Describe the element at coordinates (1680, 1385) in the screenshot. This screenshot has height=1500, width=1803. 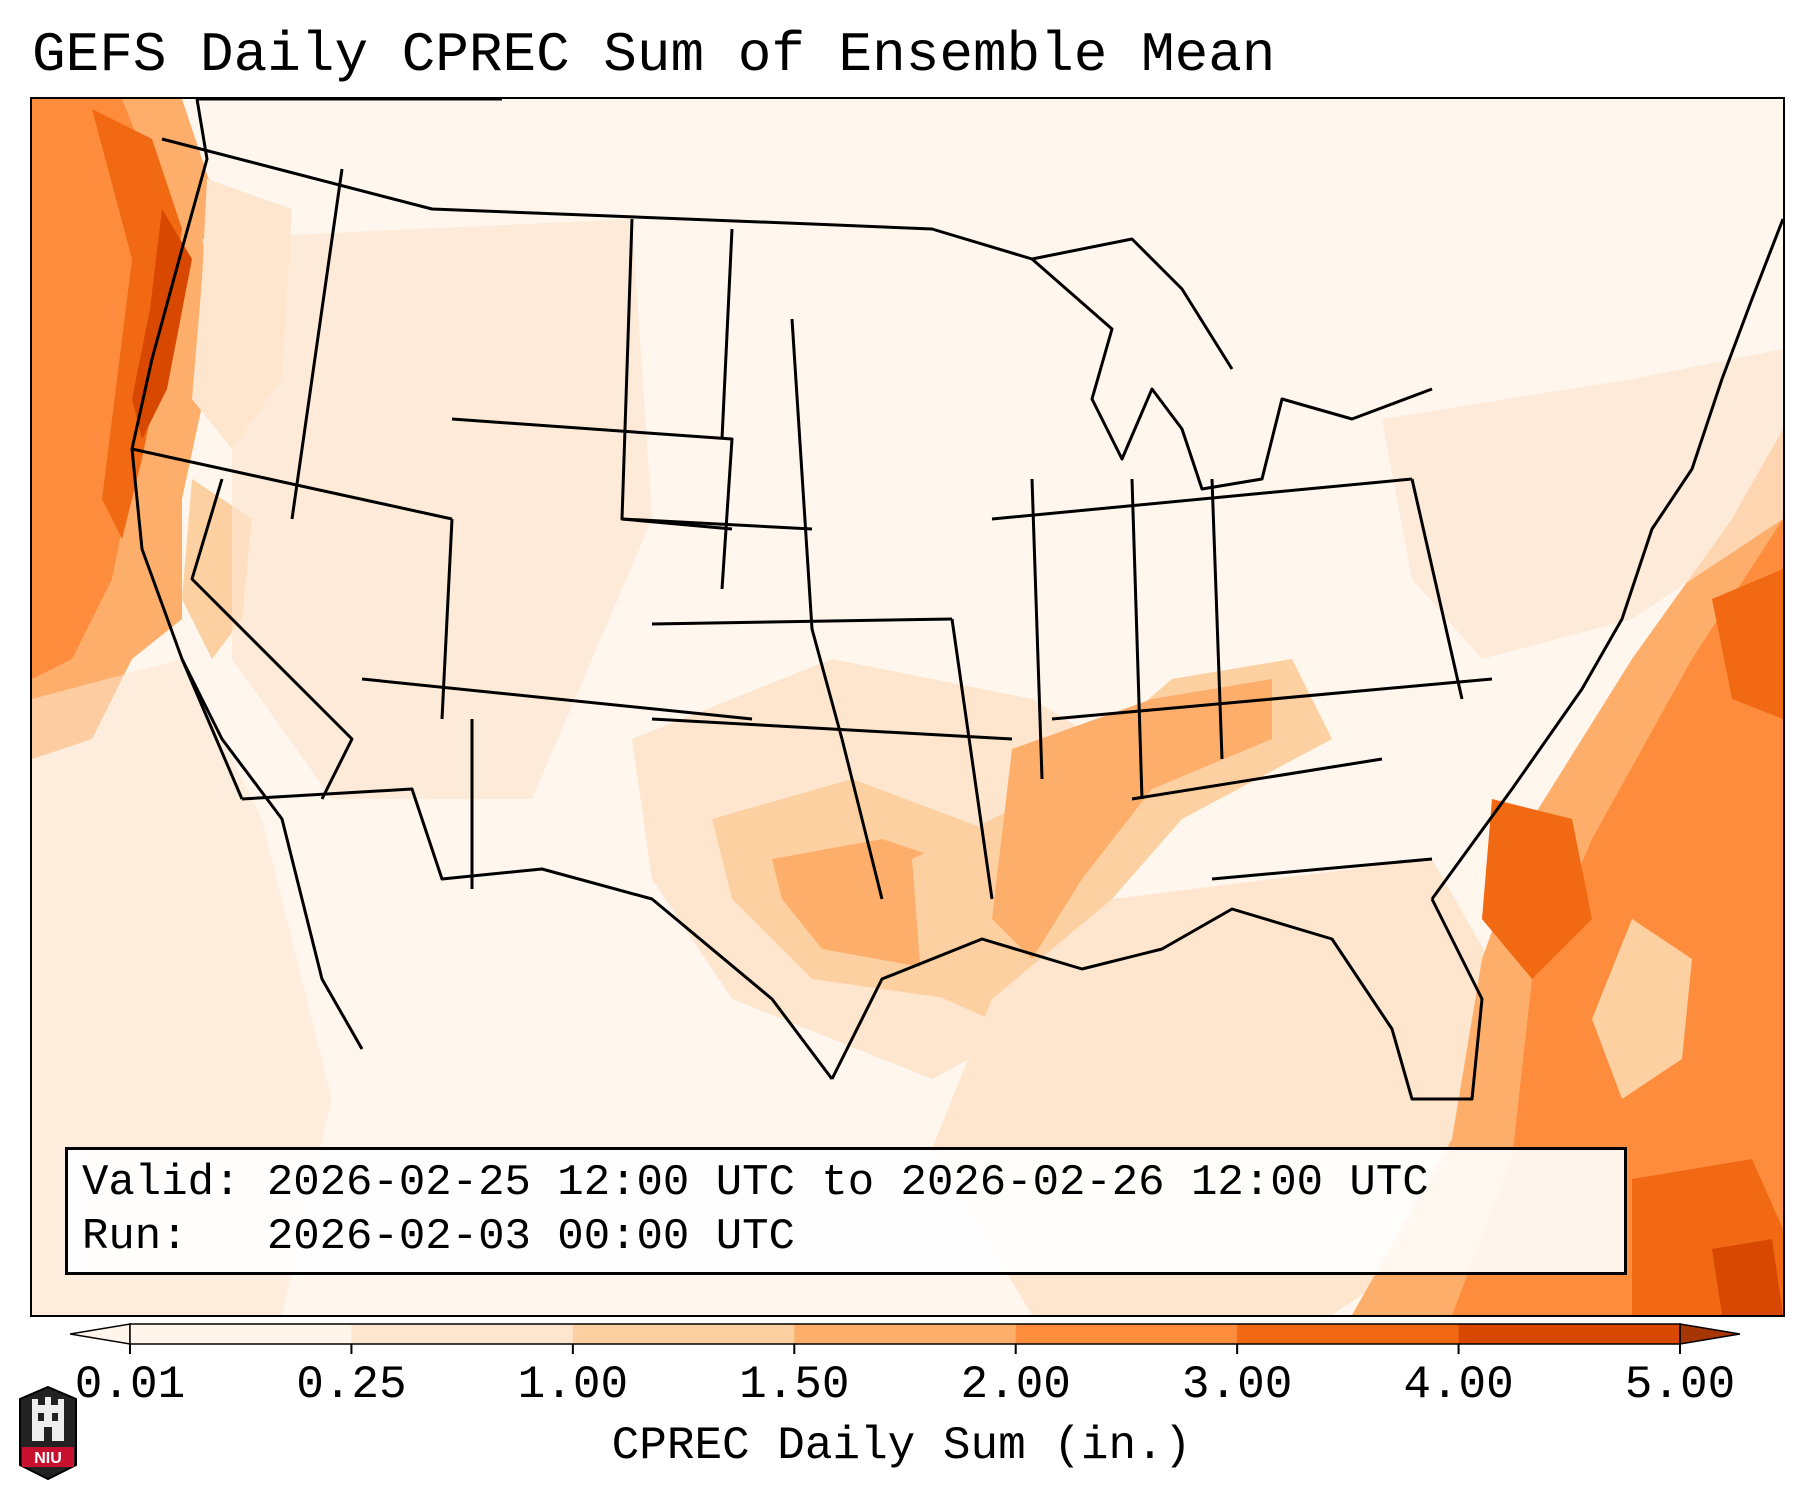
I see `colorbar-tick-label: 5.00` at that location.